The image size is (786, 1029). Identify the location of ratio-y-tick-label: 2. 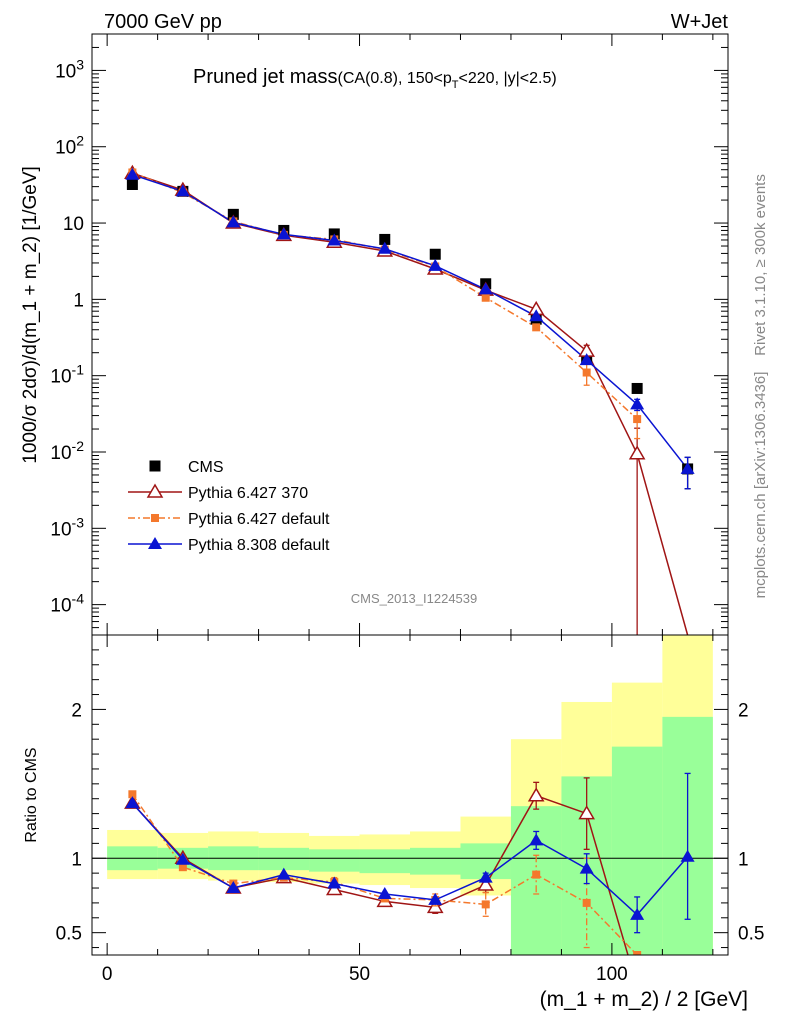
(76, 710).